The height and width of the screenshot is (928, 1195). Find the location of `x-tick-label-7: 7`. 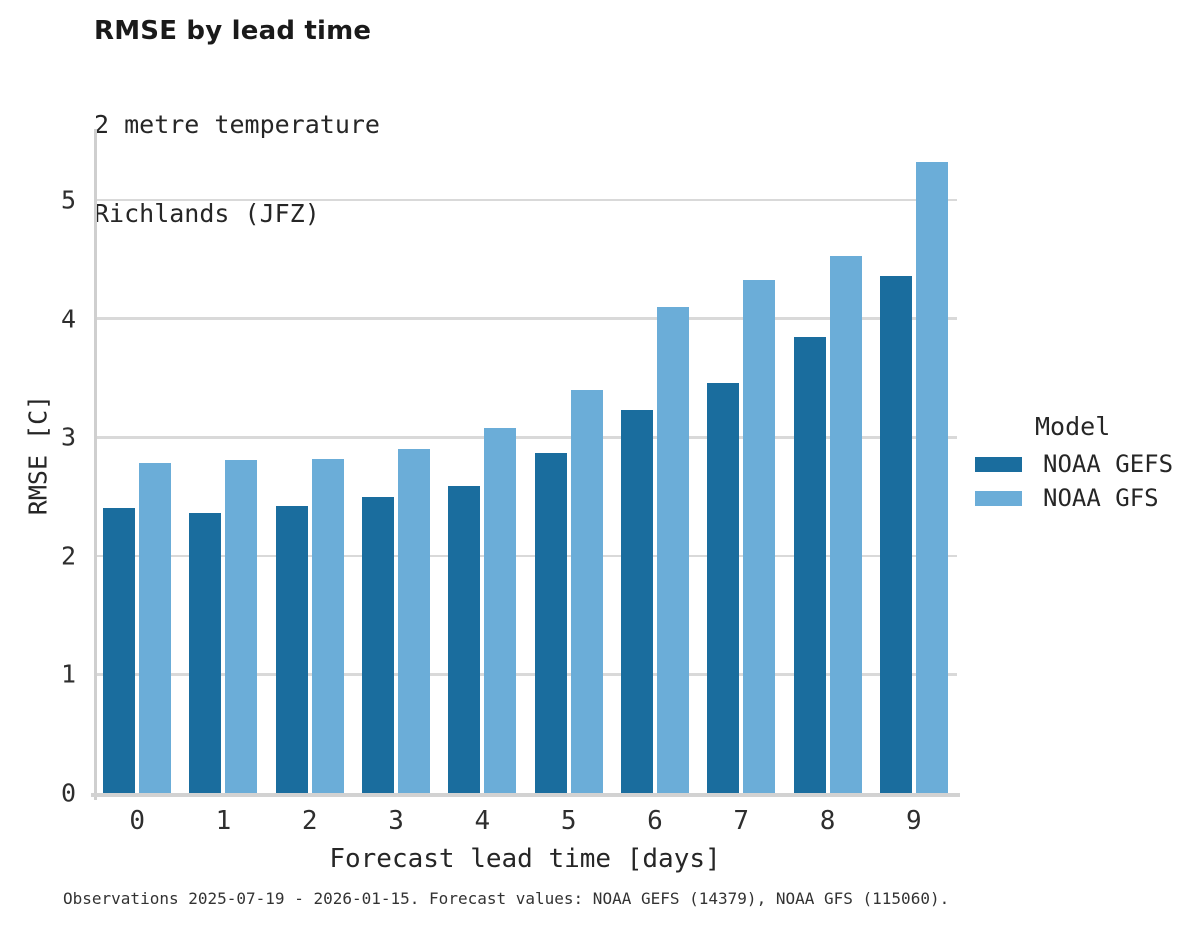

x-tick-label-7: 7 is located at coordinates (741, 821).